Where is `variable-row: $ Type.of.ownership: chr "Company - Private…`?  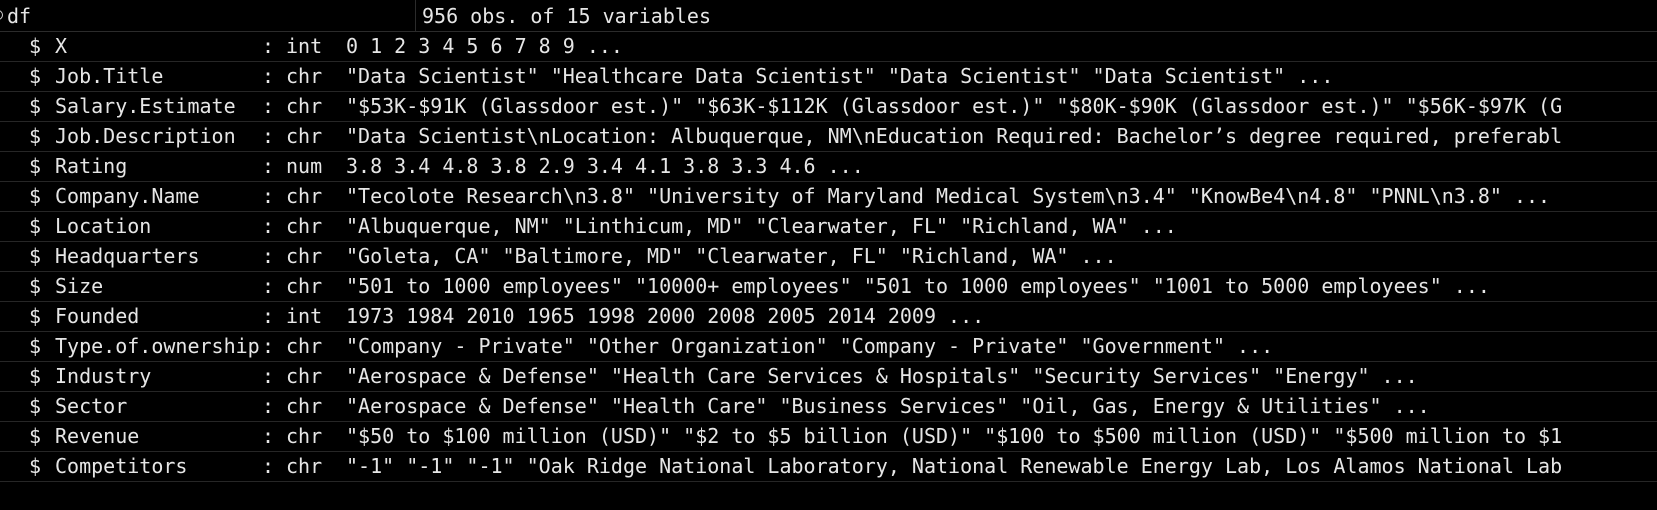
variable-row: $ Type.of.ownership: chr "Company - Private… is located at coordinates (828, 347).